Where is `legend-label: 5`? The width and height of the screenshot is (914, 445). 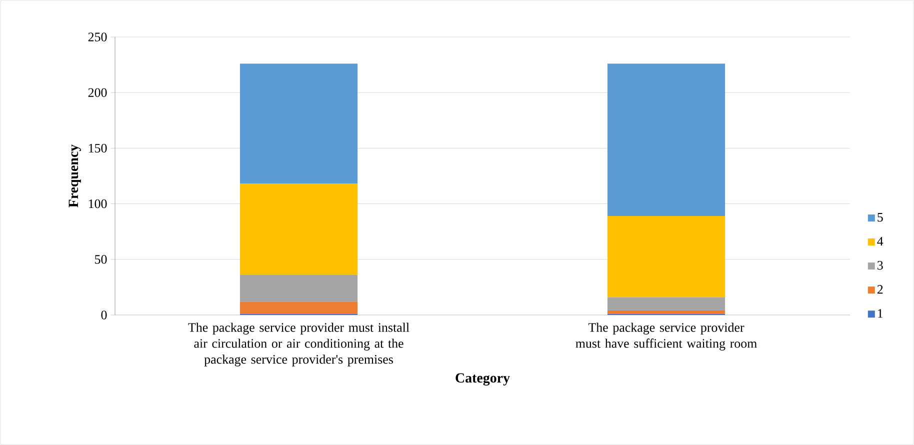
legend-label: 5 is located at coordinates (880, 217).